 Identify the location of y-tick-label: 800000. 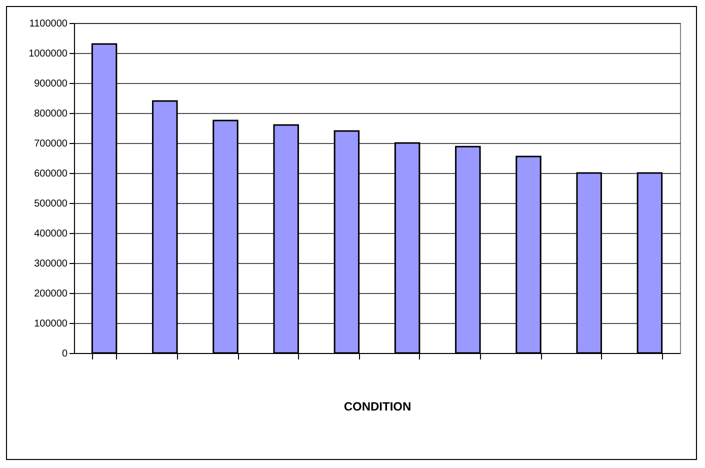
(51, 114).